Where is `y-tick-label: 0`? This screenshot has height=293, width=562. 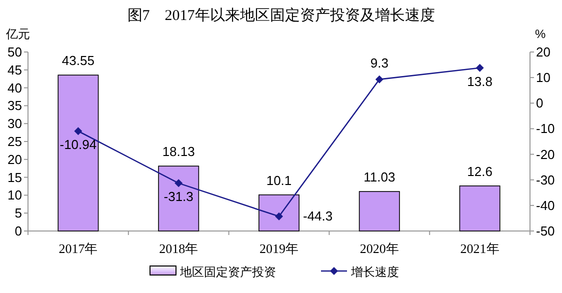
y-tick-label: 0 is located at coordinates (18, 231).